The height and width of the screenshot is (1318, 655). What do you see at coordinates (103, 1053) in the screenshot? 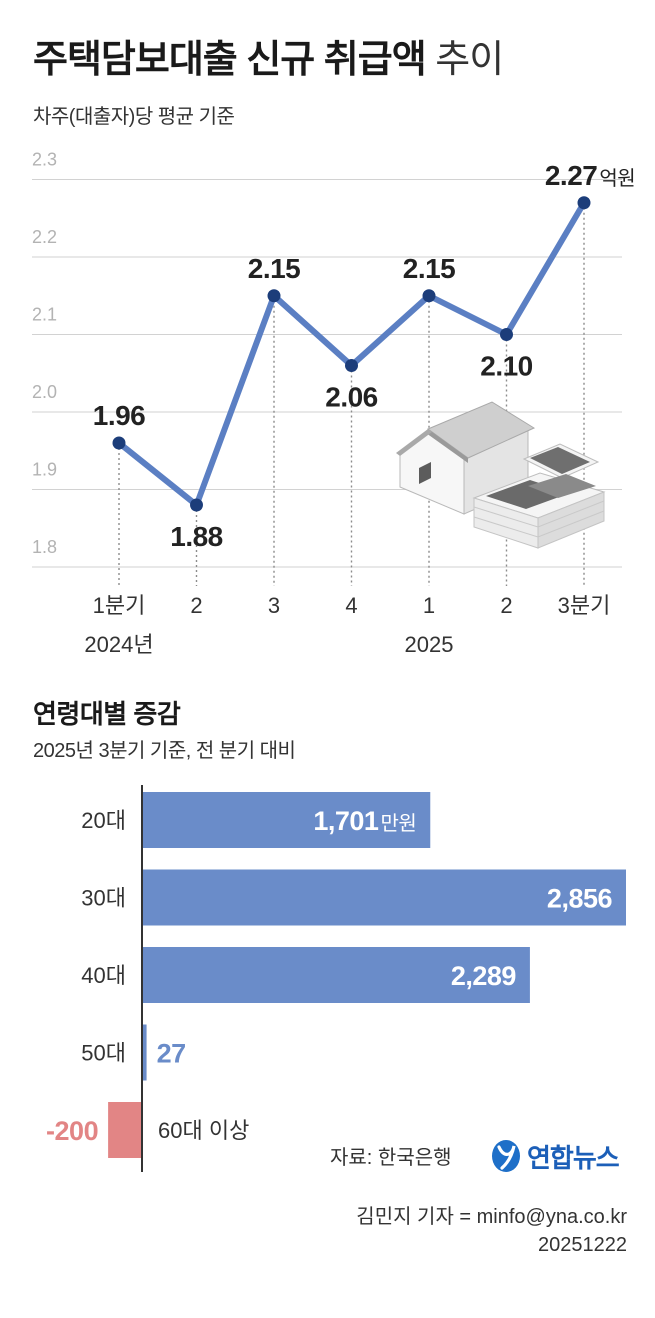
I see `category-label: 50대` at bounding box center [103, 1053].